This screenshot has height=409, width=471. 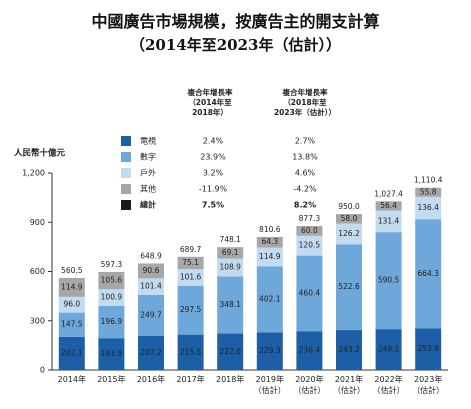 I want to click on value-label: 253.9, so click(x=428, y=348).